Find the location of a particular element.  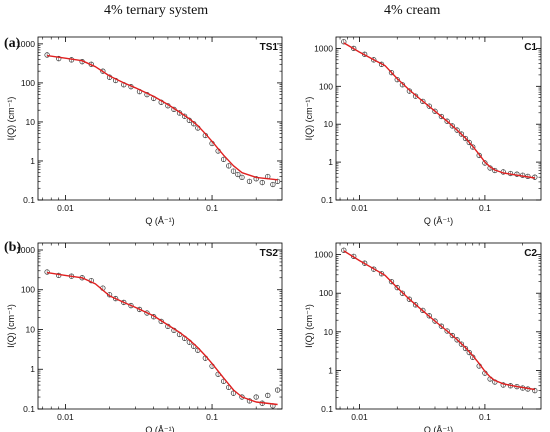

panel-label: TS1 is located at coordinates (269, 47).